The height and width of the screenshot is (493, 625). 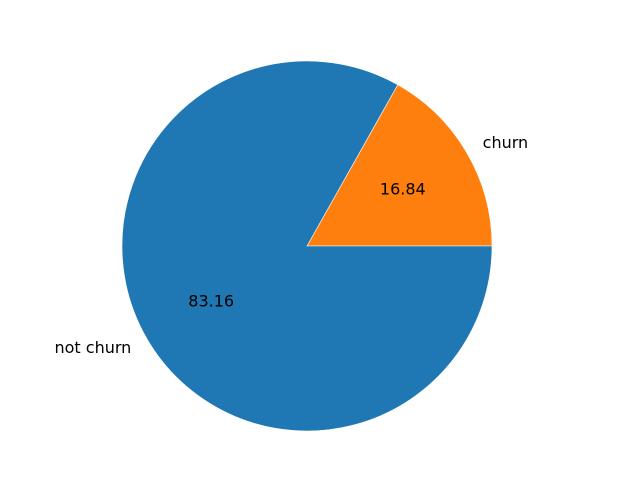 I want to click on pie-slice-churn, so click(x=399, y=165).